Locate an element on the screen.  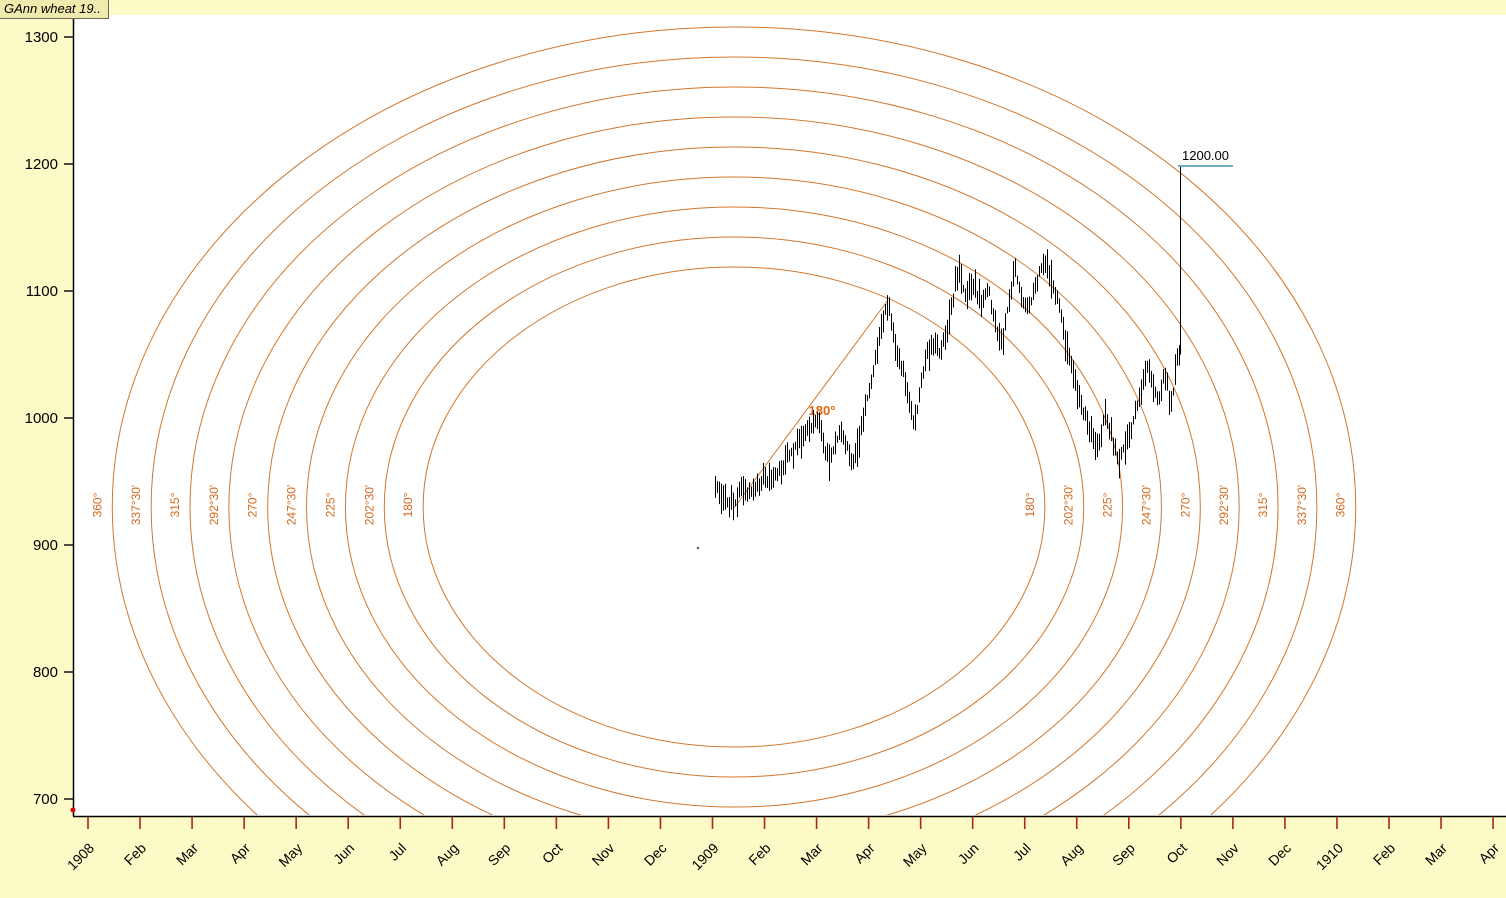
gann-ring-label-left-247.5: 247°30' is located at coordinates (292, 505).